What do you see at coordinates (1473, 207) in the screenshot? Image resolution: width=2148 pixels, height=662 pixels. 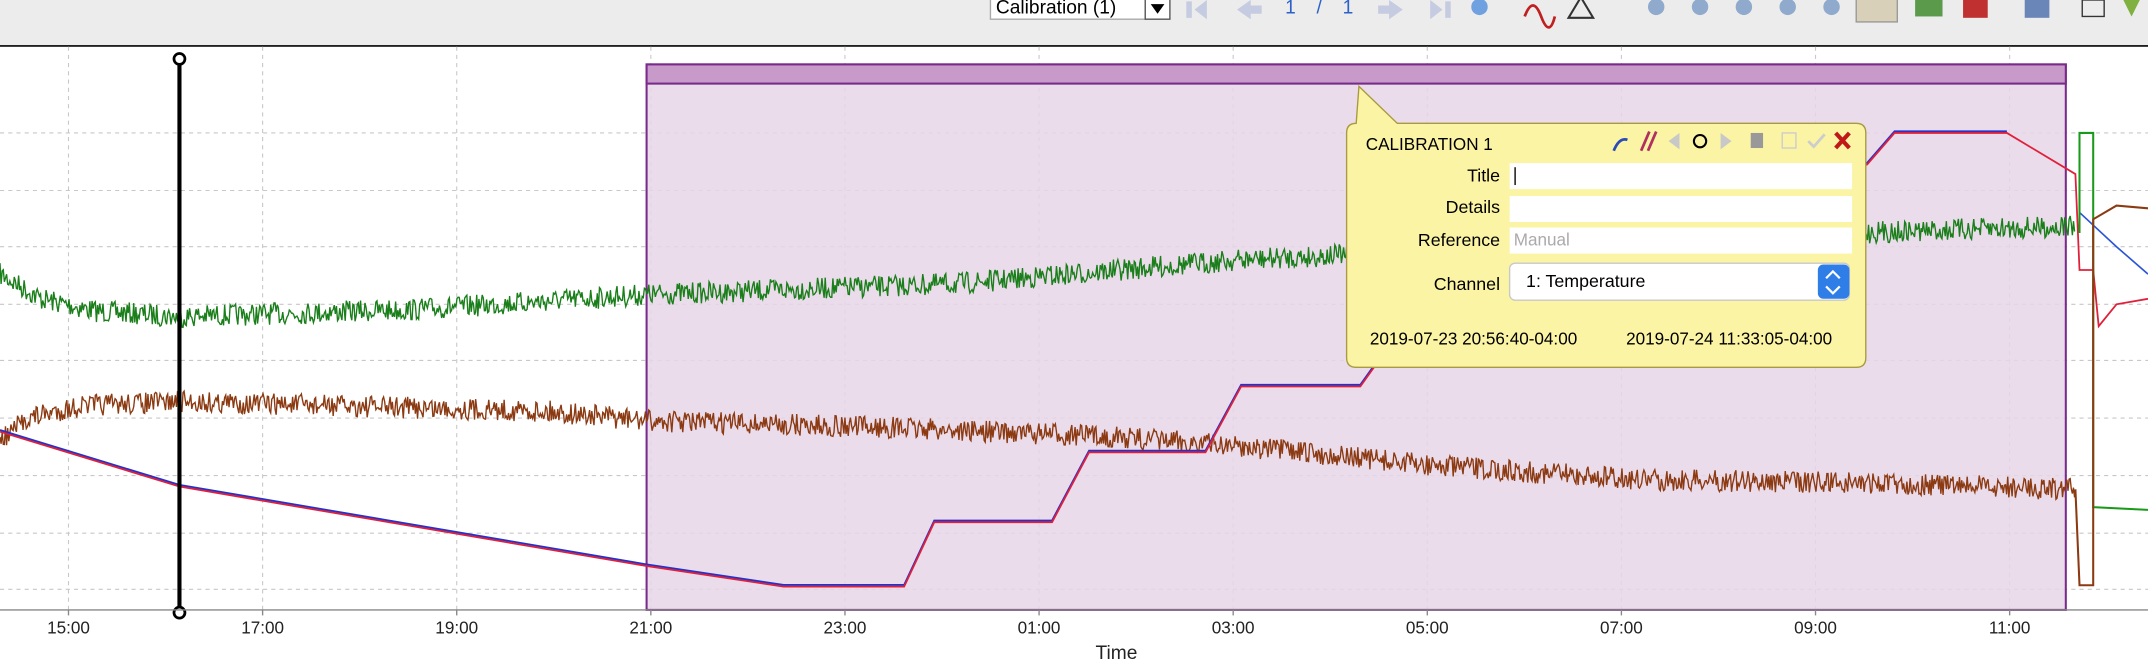 I see `field-label: Details` at bounding box center [1473, 207].